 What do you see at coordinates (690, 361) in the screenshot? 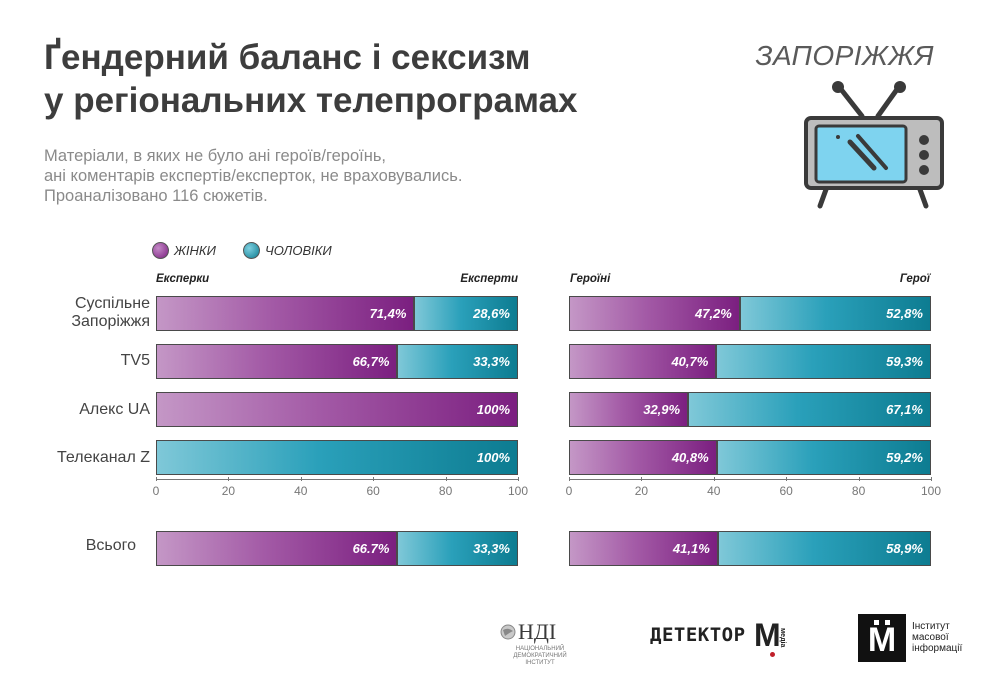
I see `bar-women-label: 40,7%` at bounding box center [690, 361].